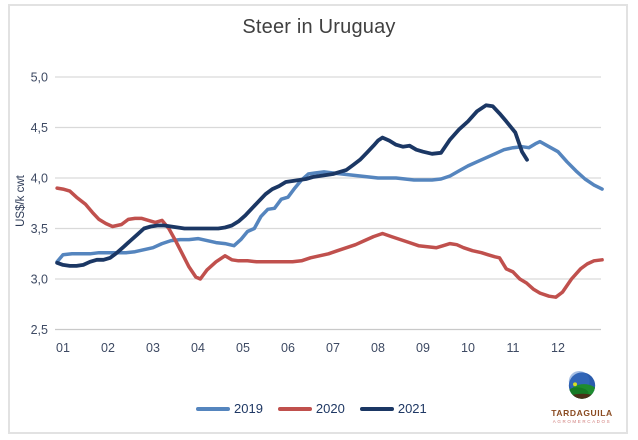 The width and height of the screenshot is (638, 440). I want to click on x-tick-label: 04, so click(198, 348).